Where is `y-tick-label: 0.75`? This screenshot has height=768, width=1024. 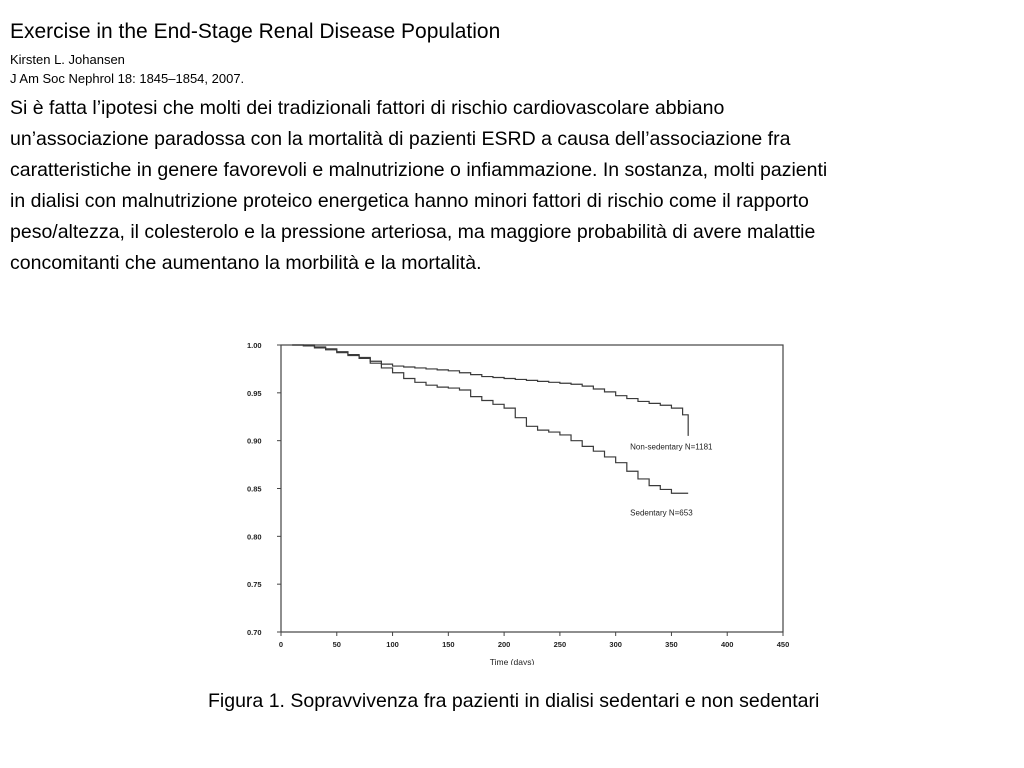
y-tick-label: 0.75 is located at coordinates (254, 584).